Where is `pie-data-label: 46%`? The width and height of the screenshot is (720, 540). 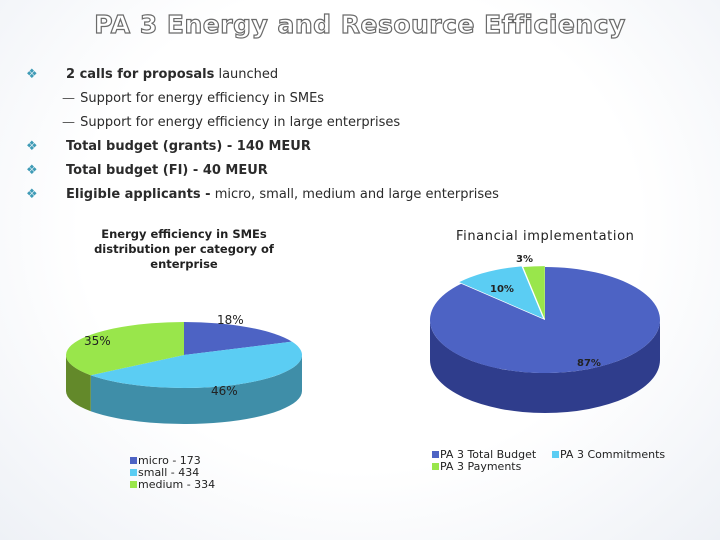 pie-data-label: 46% is located at coordinates (224, 391).